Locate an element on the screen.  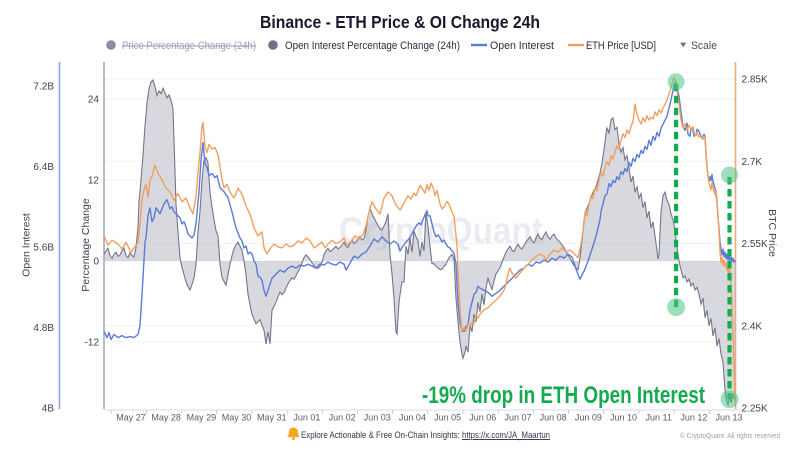
percentage-tick-label: 24 is located at coordinates (94, 100).